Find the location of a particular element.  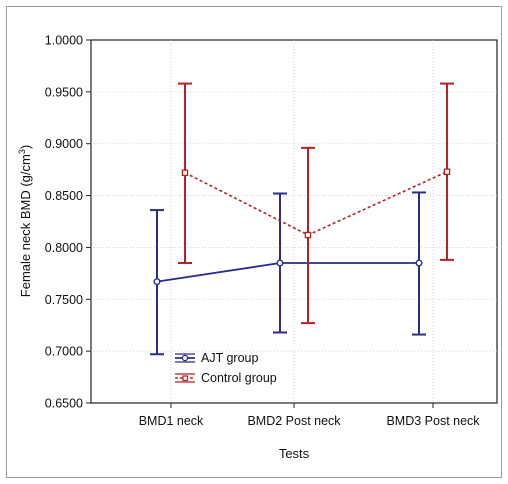

x-tick-label: BMD2 Post neck is located at coordinates (294, 421).